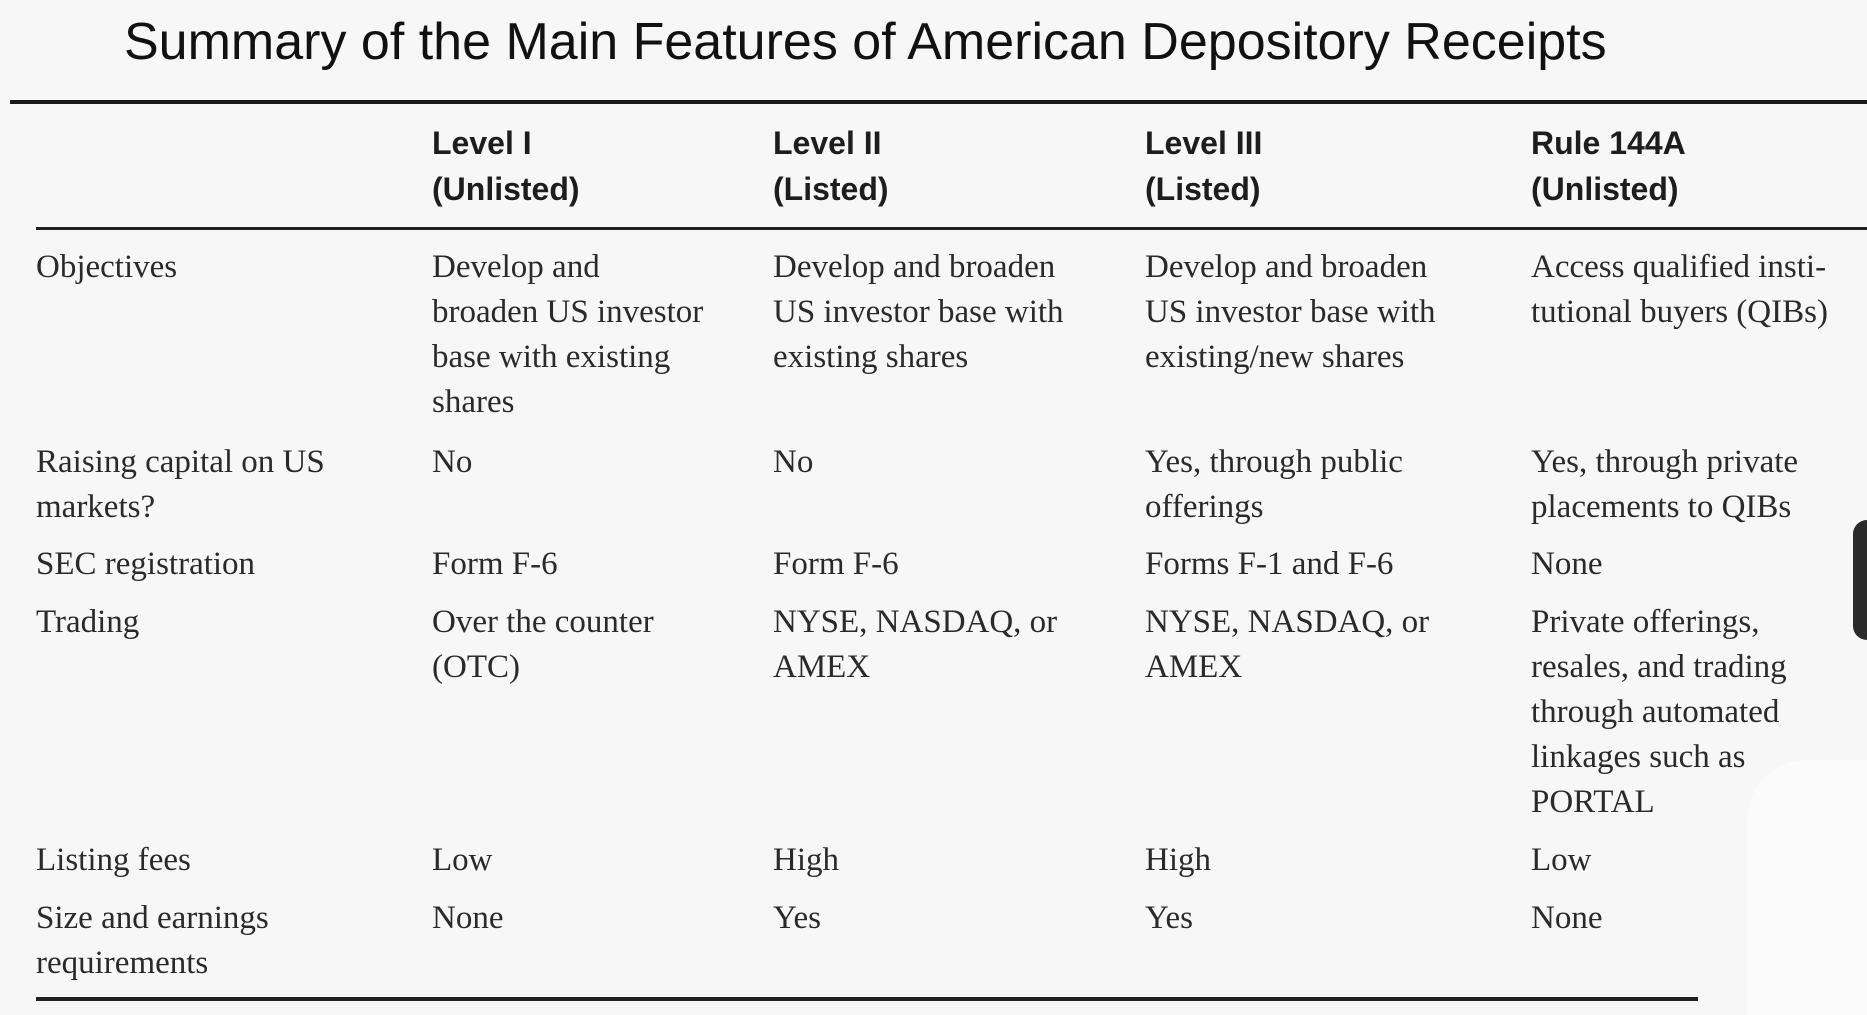  What do you see at coordinates (113, 860) in the screenshot?
I see `row-label: Listing fees` at bounding box center [113, 860].